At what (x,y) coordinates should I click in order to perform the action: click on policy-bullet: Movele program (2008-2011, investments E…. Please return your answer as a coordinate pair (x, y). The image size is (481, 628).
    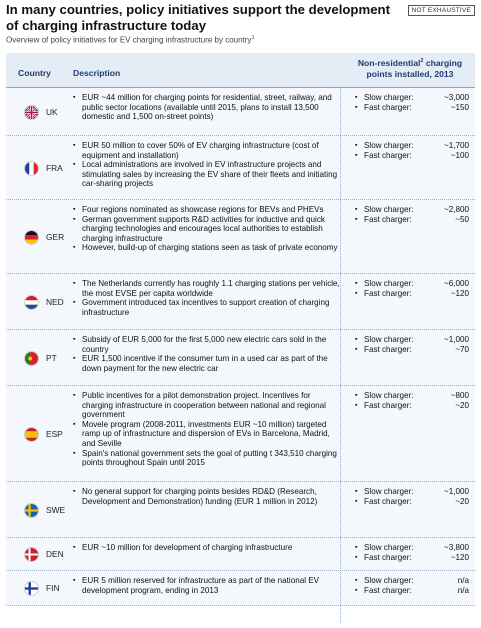
    Looking at the image, I should click on (208, 434).